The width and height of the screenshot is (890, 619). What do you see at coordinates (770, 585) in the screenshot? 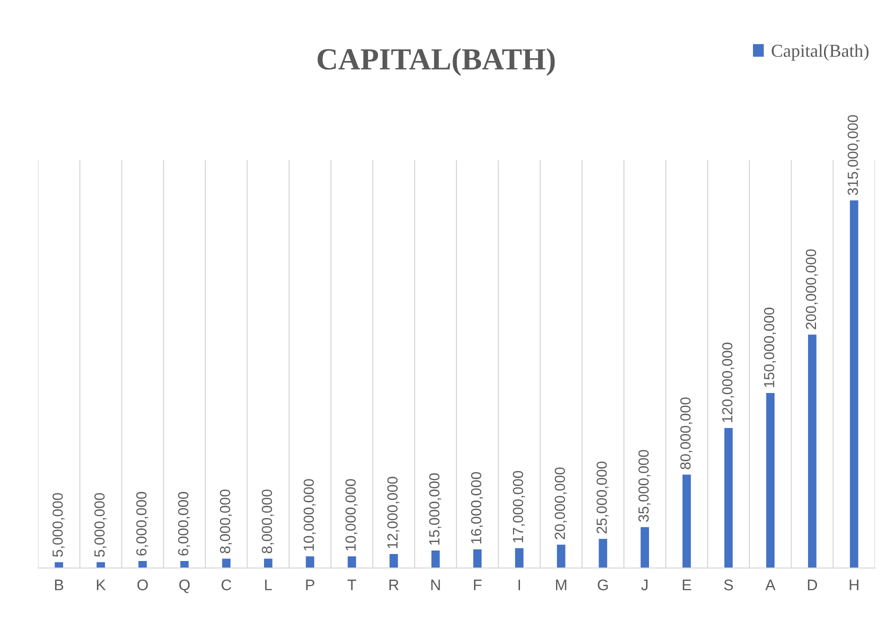
I see `x-tick-label: A` at bounding box center [770, 585].